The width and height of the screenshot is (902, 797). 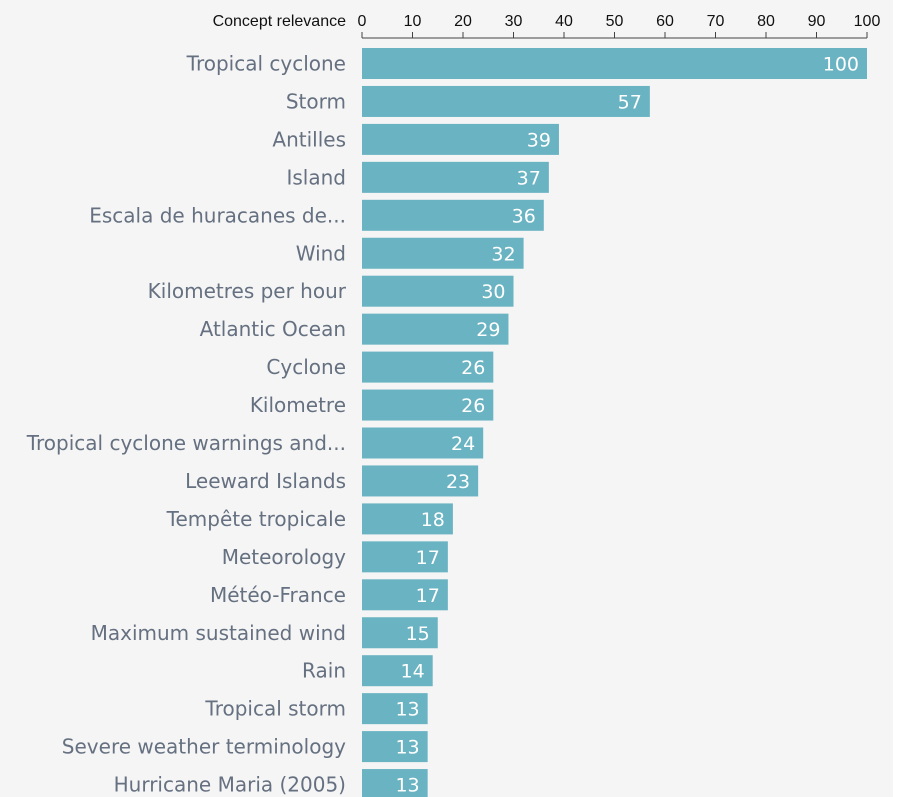 What do you see at coordinates (539, 140) in the screenshot?
I see `value-label: 39` at bounding box center [539, 140].